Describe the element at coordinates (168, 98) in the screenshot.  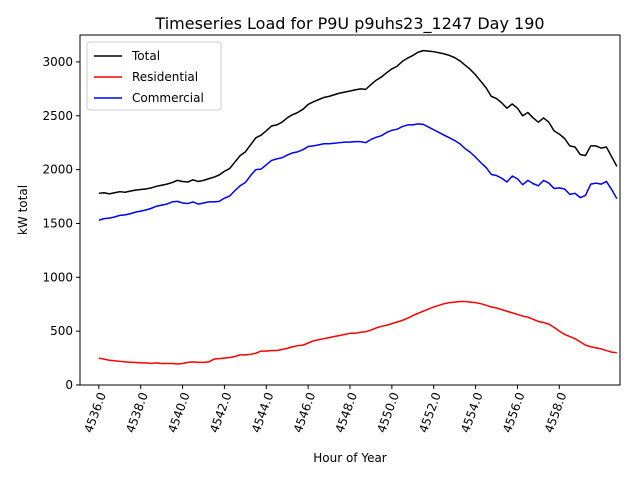
I see `legend-label-commercial: Commercial` at that location.